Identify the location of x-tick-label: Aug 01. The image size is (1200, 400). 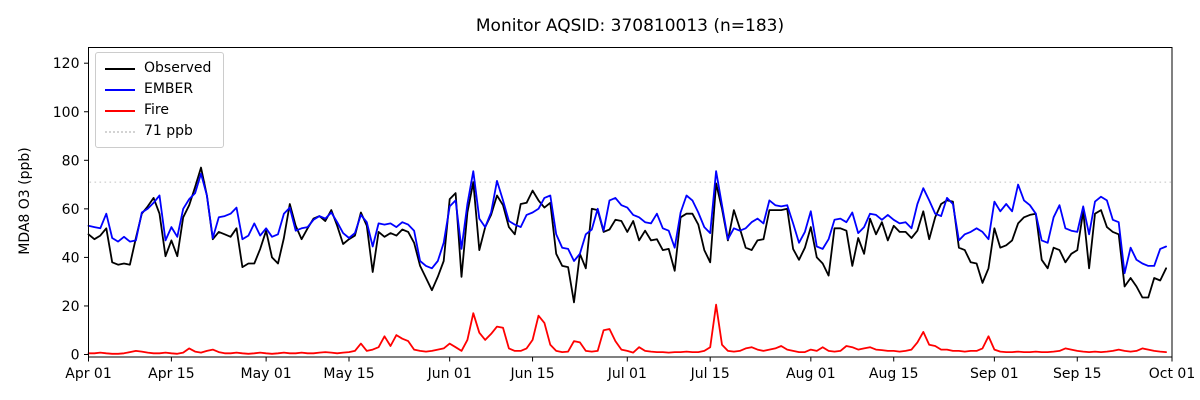
(811, 374).